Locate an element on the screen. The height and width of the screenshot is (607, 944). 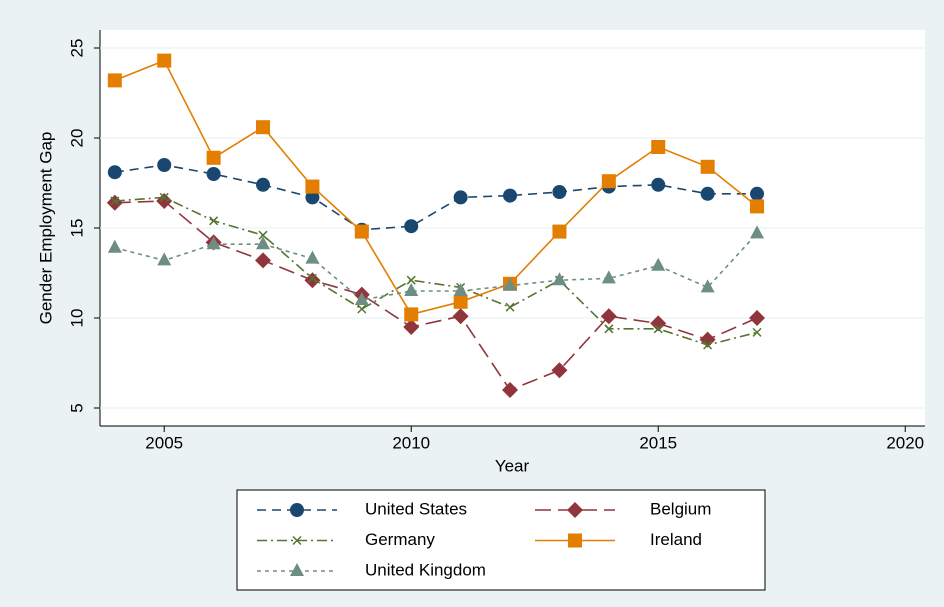
series-line is located at coordinates (436, 197).